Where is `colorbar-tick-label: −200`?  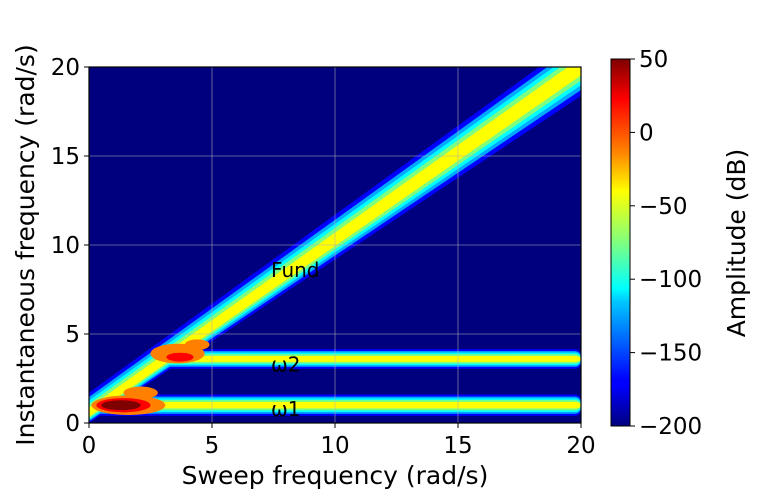 colorbar-tick-label: −200 is located at coordinates (670, 427).